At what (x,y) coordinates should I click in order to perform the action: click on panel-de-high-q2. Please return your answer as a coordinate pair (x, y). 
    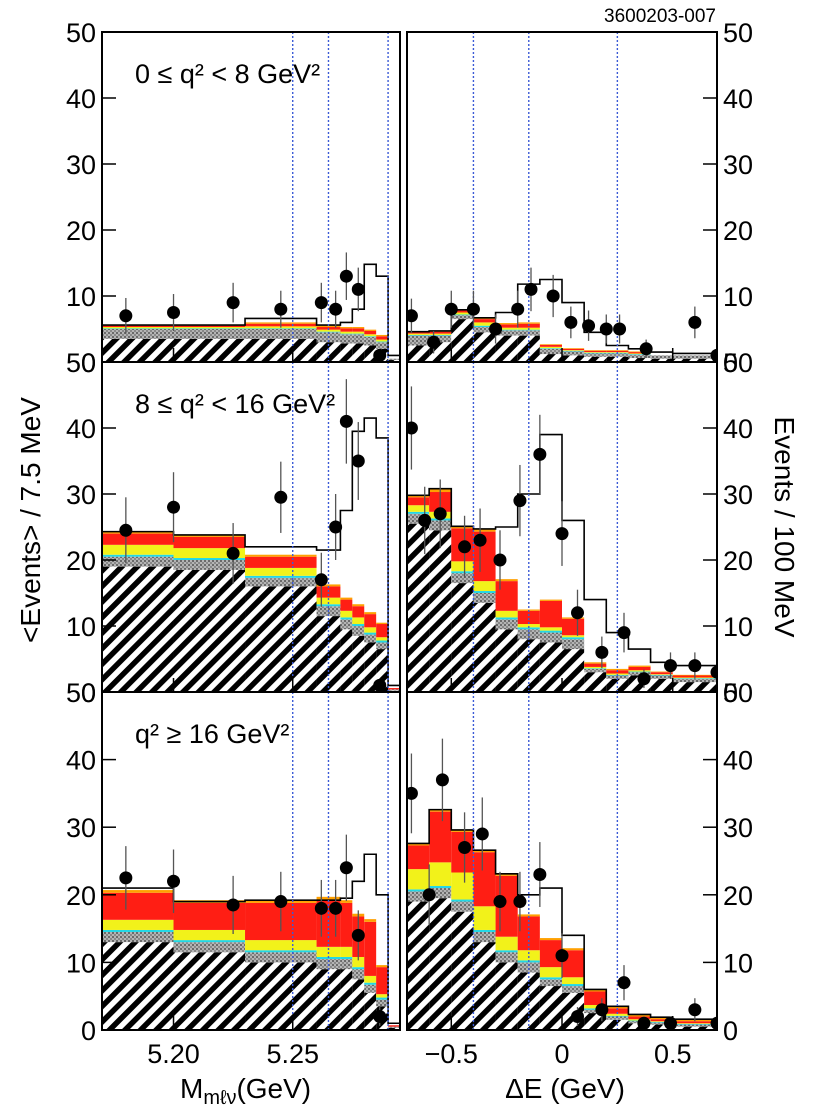
    Looking at the image, I should click on (562, 861).